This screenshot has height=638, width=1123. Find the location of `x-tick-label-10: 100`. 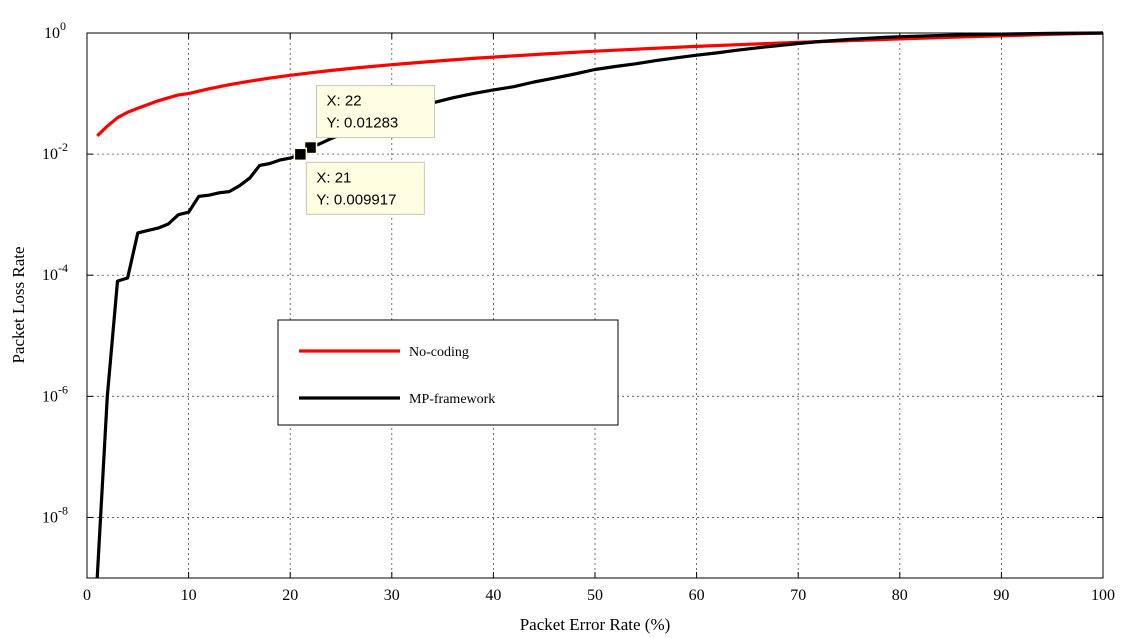

x-tick-label-10: 100 is located at coordinates (1103, 595).